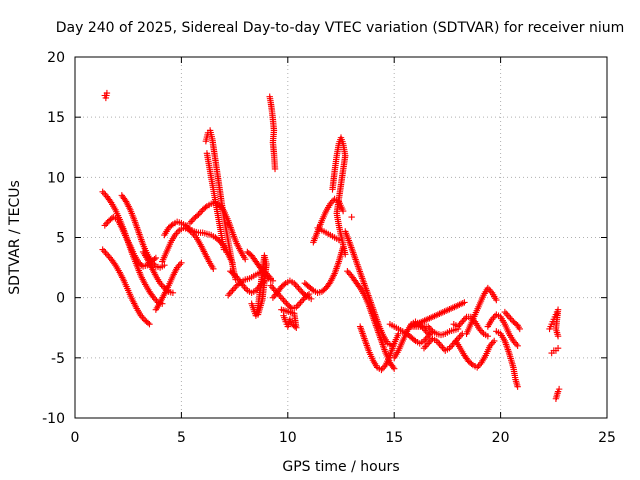 The image size is (640, 480). Describe the element at coordinates (501, 438) in the screenshot. I see `x-tick-label: 20` at that location.